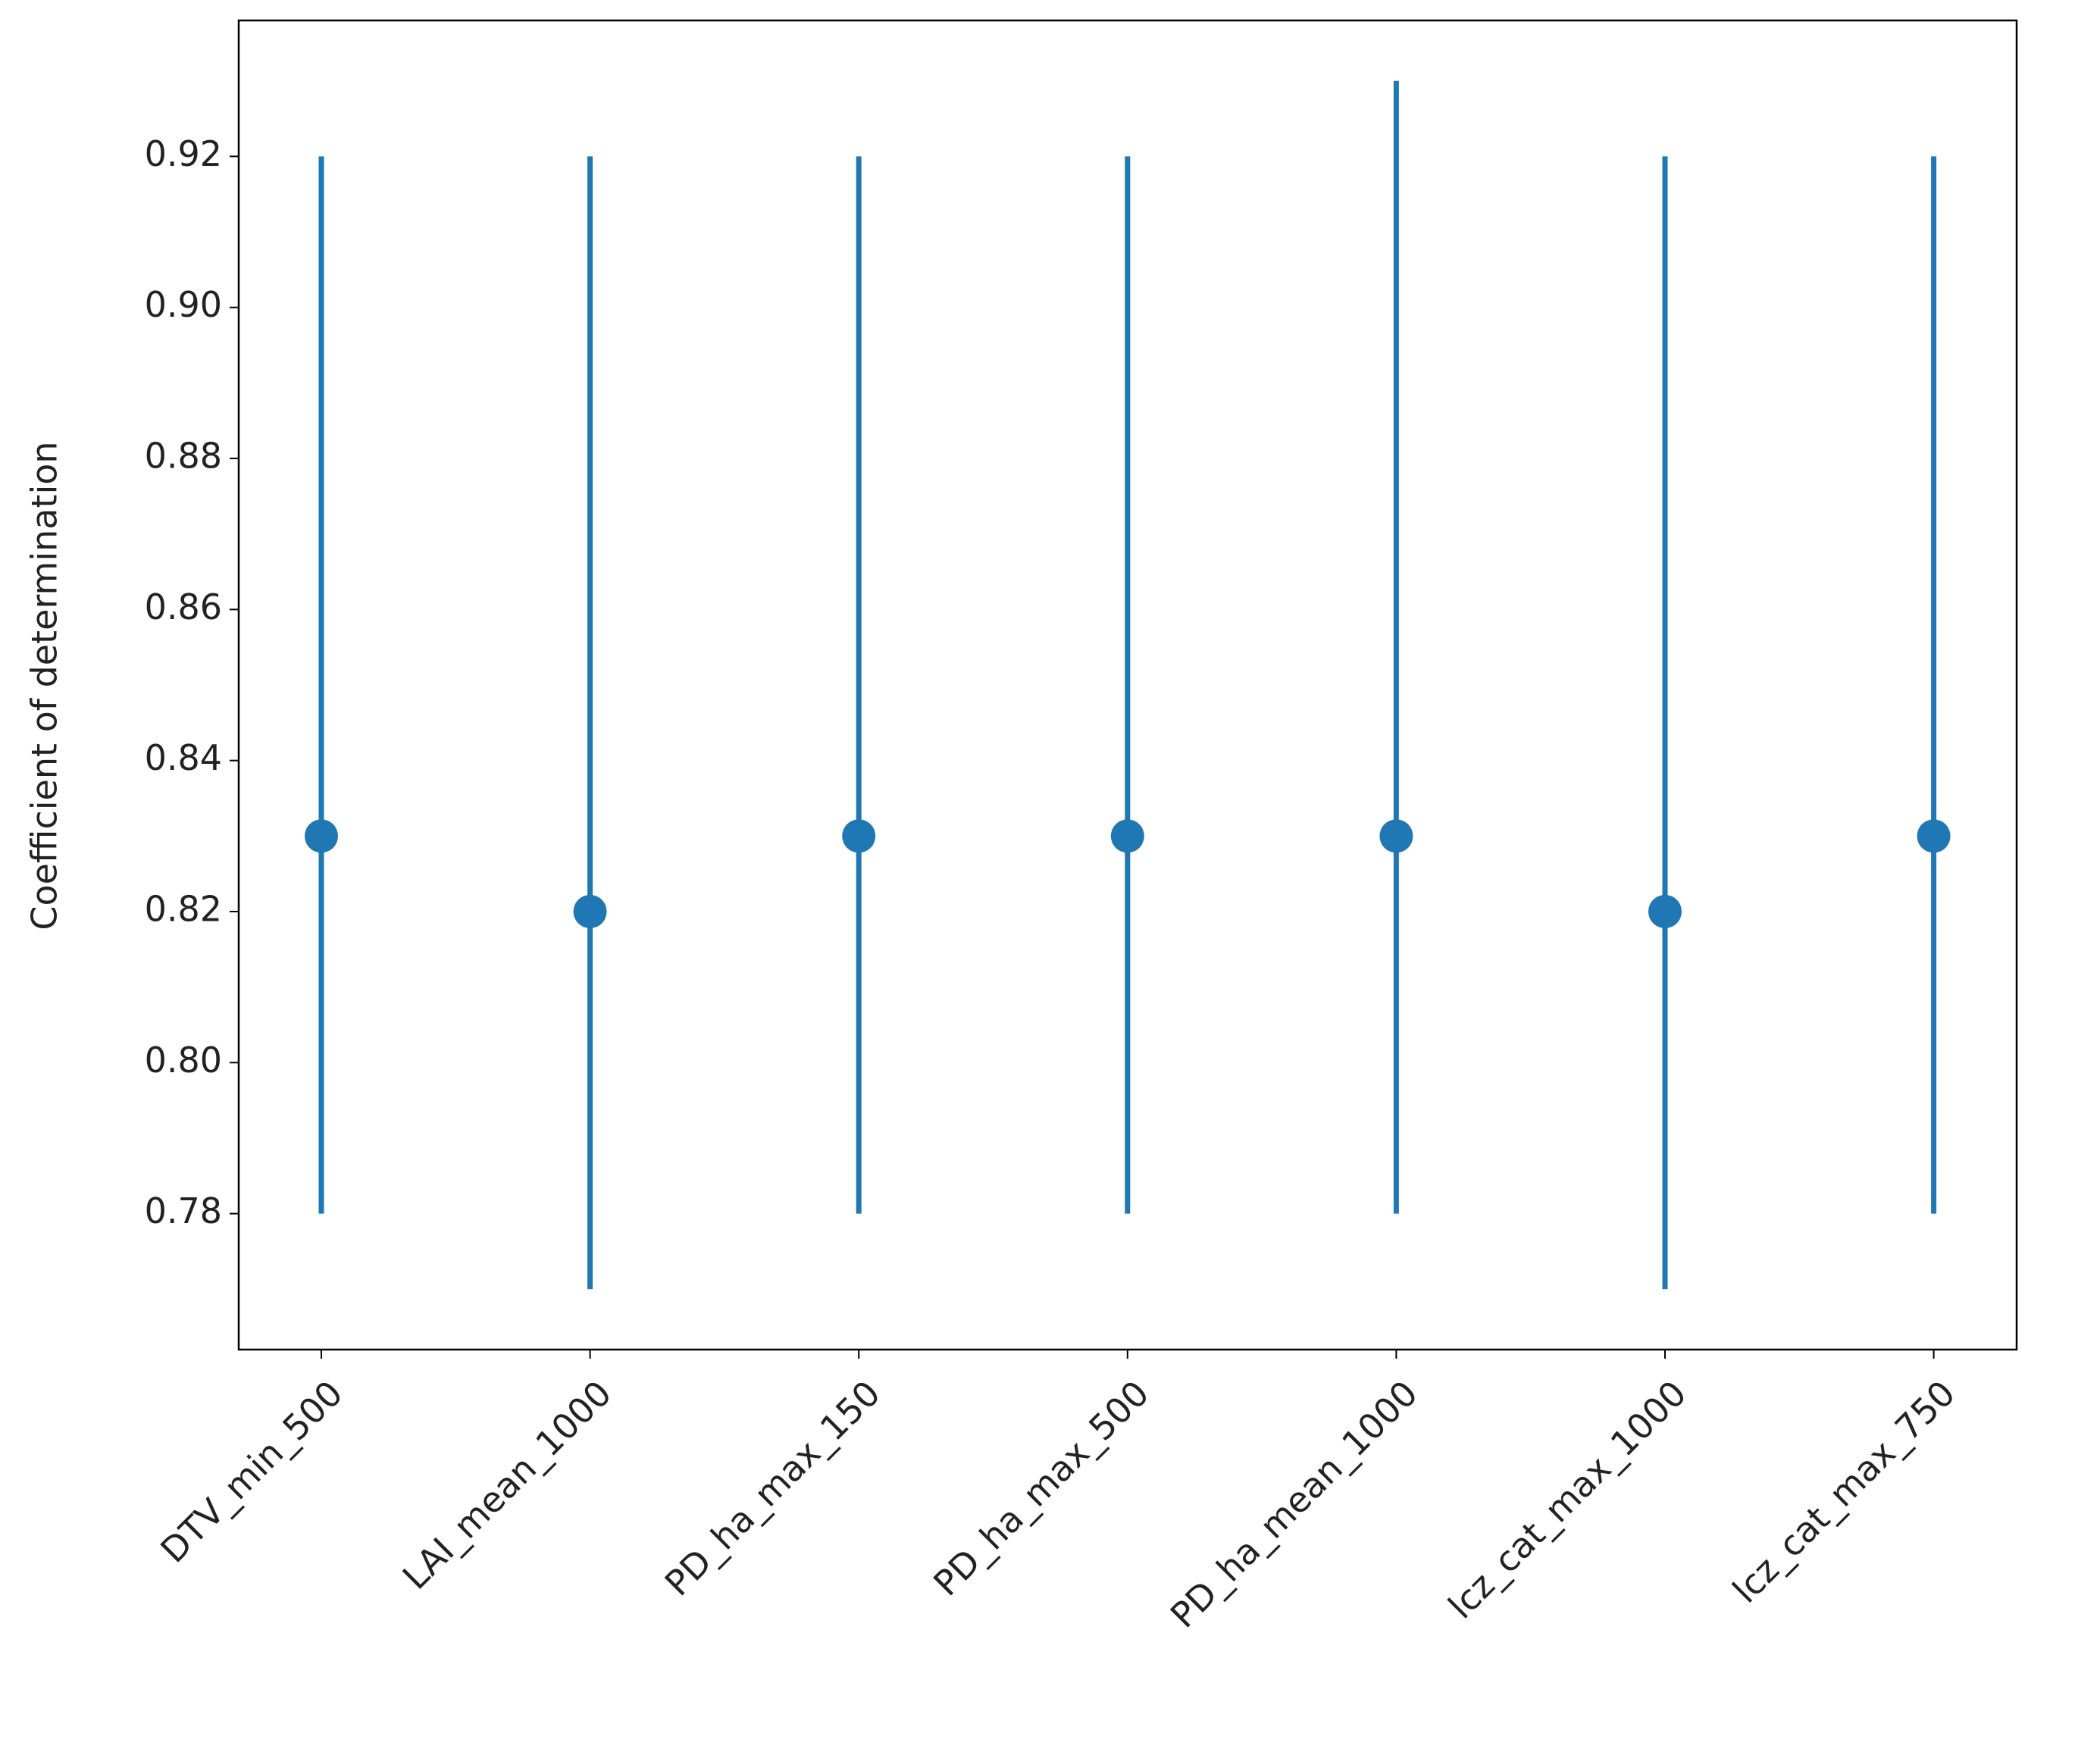 The width and height of the screenshot is (2100, 1758). What do you see at coordinates (44, 685) in the screenshot?
I see `y-axis-label: Coefficient of determination` at bounding box center [44, 685].